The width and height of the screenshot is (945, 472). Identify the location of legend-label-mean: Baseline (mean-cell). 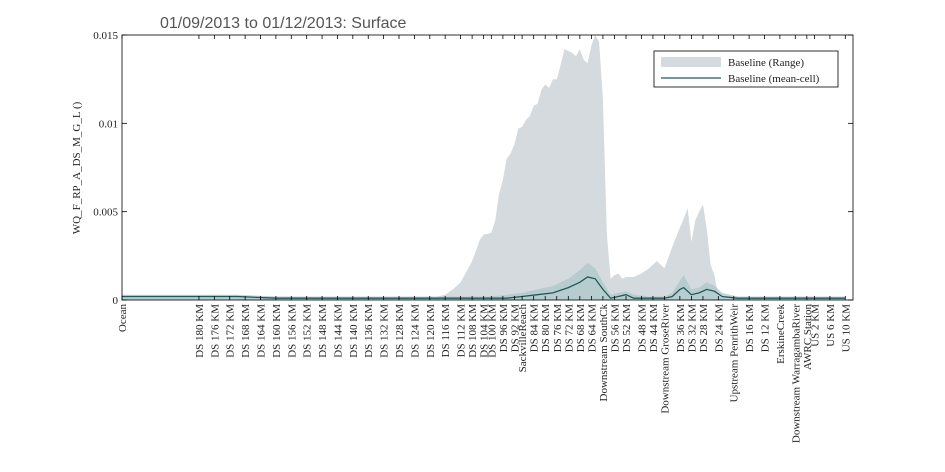
(774, 79).